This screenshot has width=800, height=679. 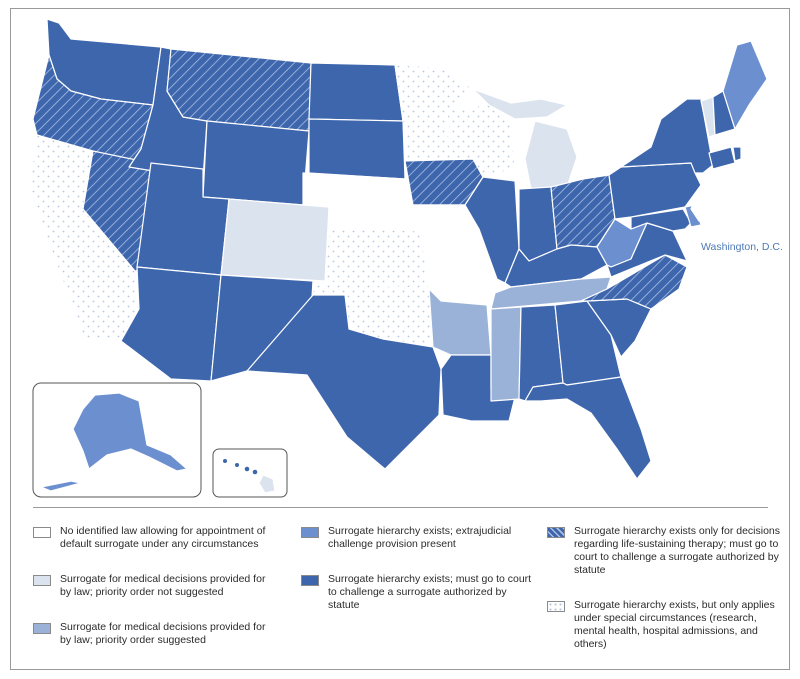 What do you see at coordinates (256, 163) in the screenshot?
I see `state-wyoming` at bounding box center [256, 163].